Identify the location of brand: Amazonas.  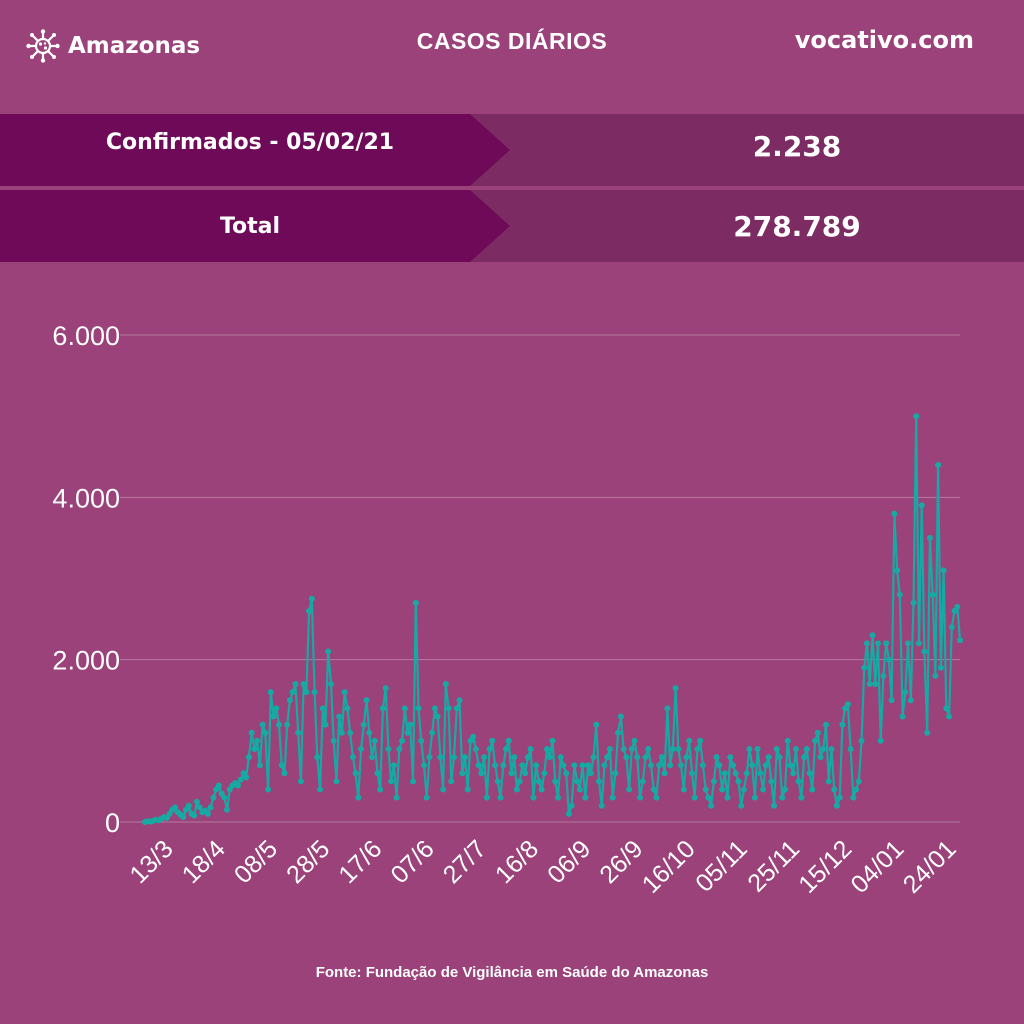
(113, 46).